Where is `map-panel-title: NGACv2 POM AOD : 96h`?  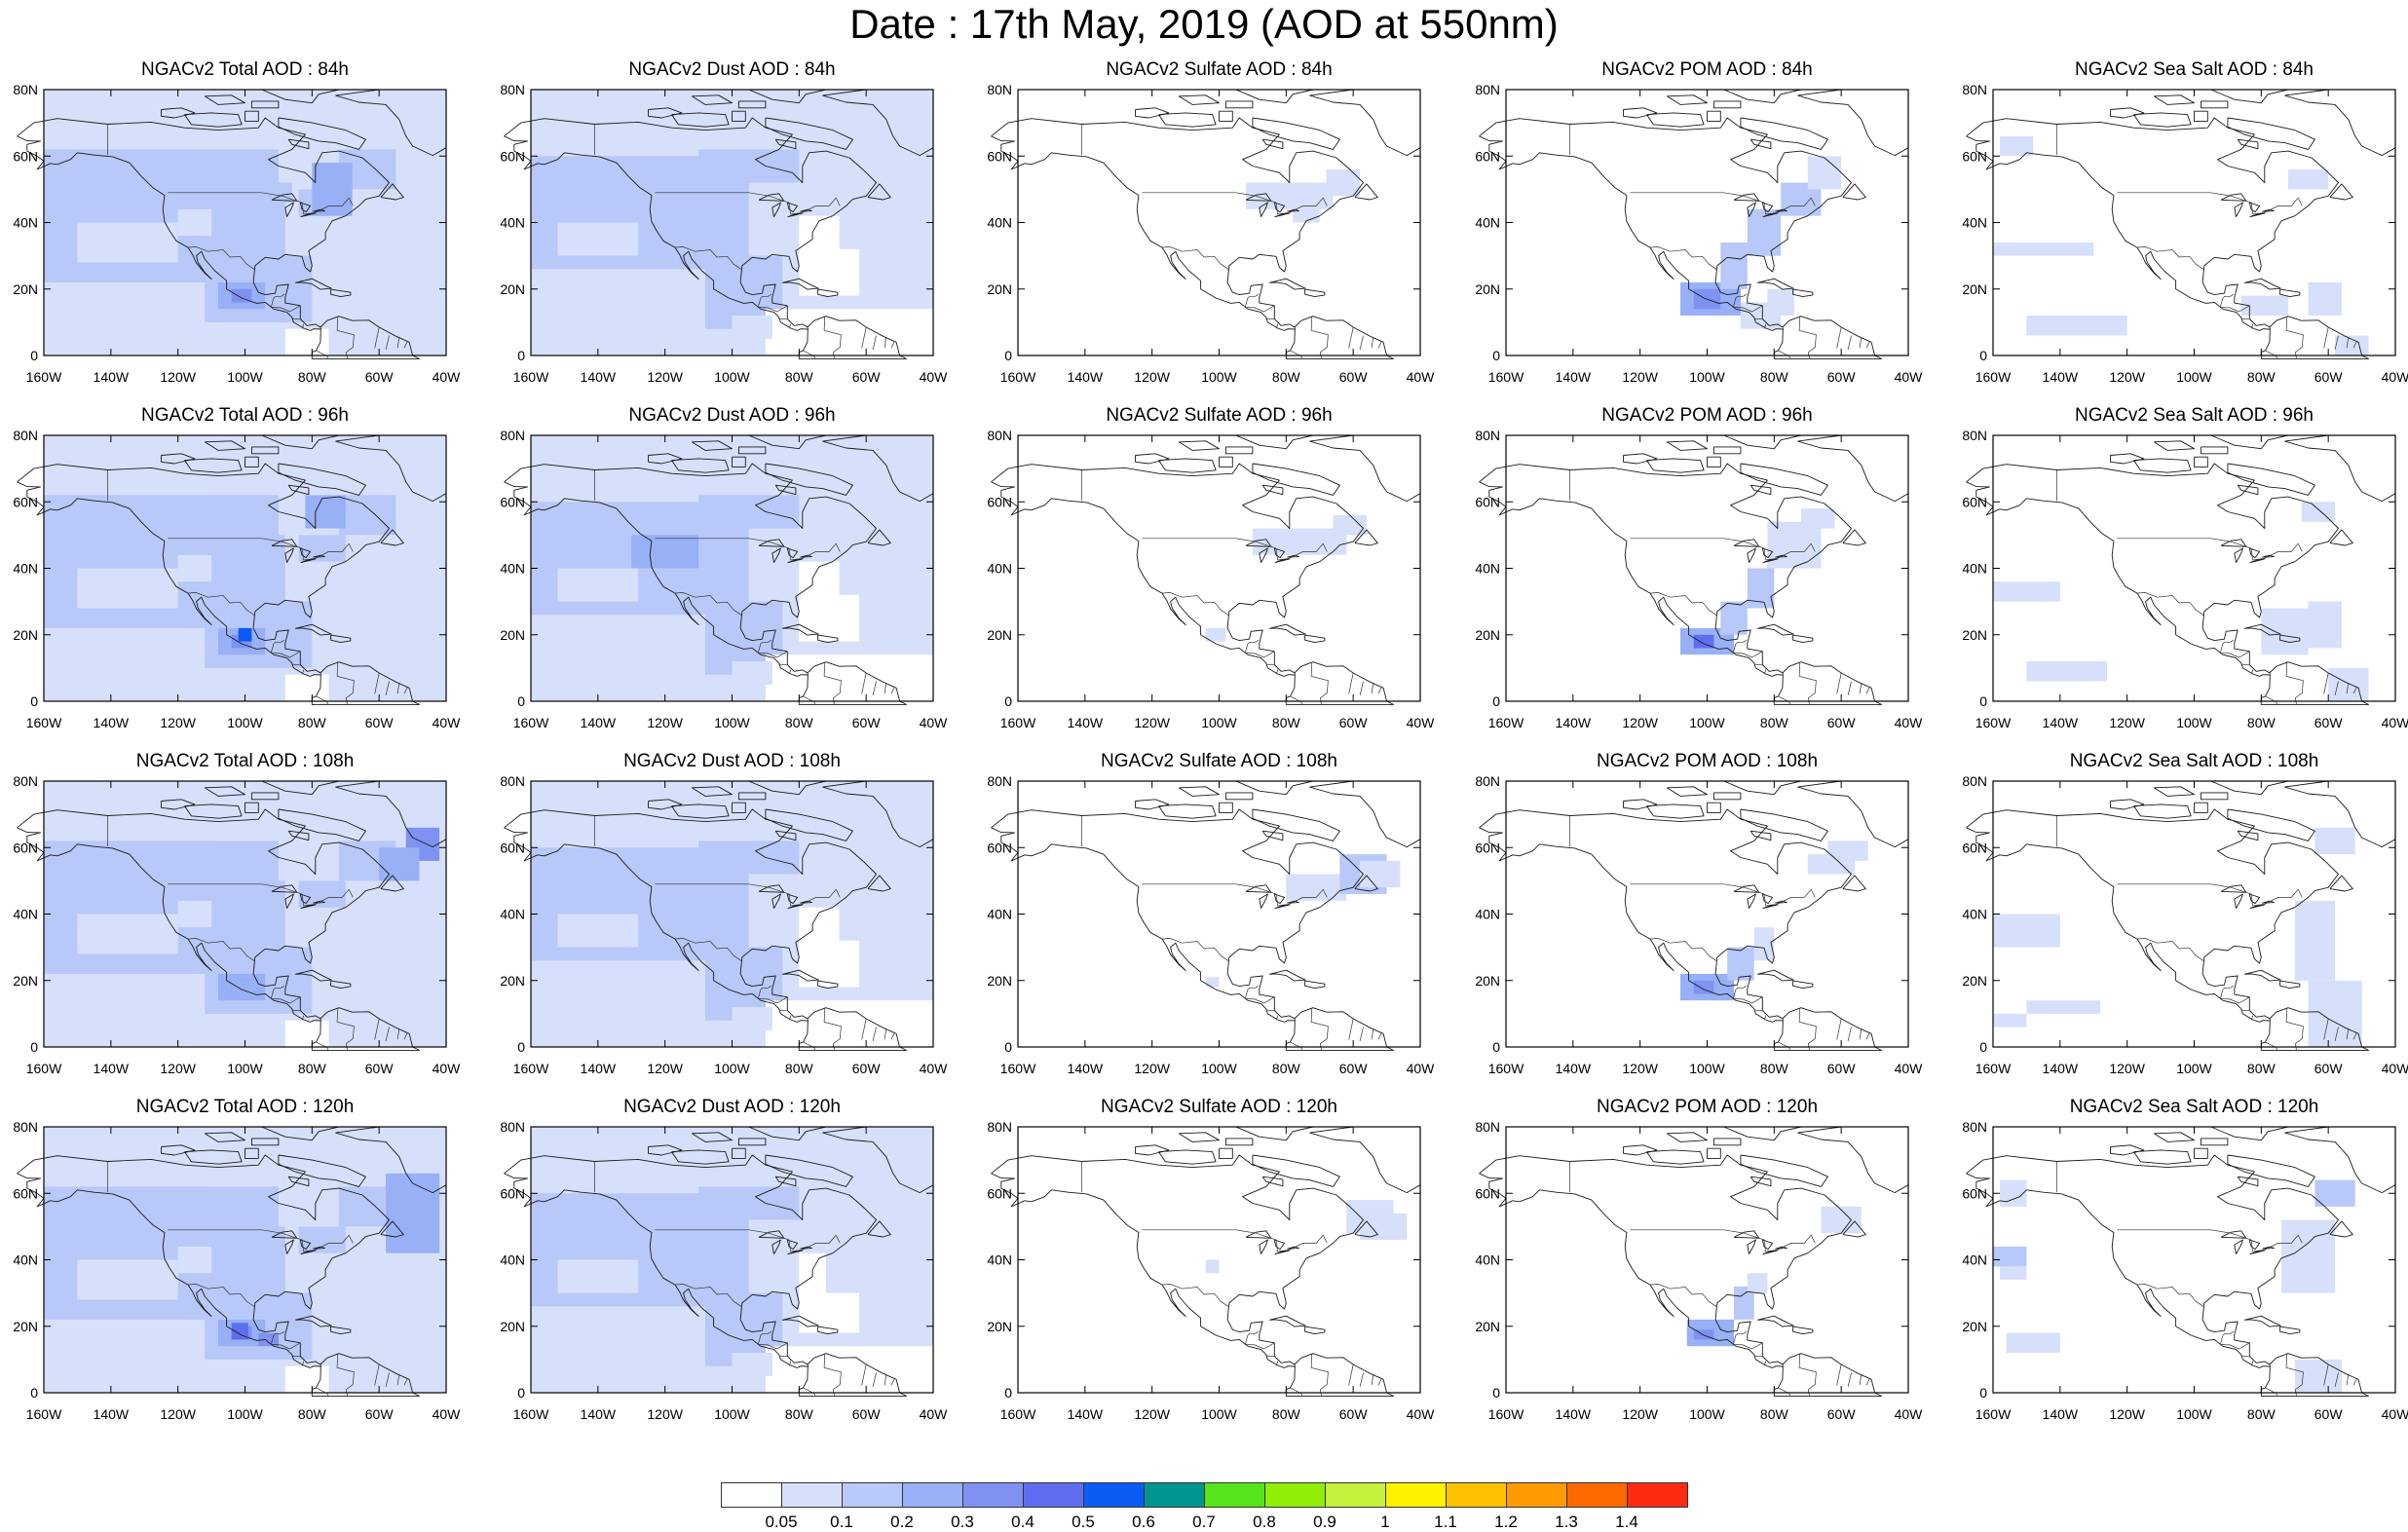 map-panel-title: NGACv2 POM AOD : 96h is located at coordinates (1707, 415).